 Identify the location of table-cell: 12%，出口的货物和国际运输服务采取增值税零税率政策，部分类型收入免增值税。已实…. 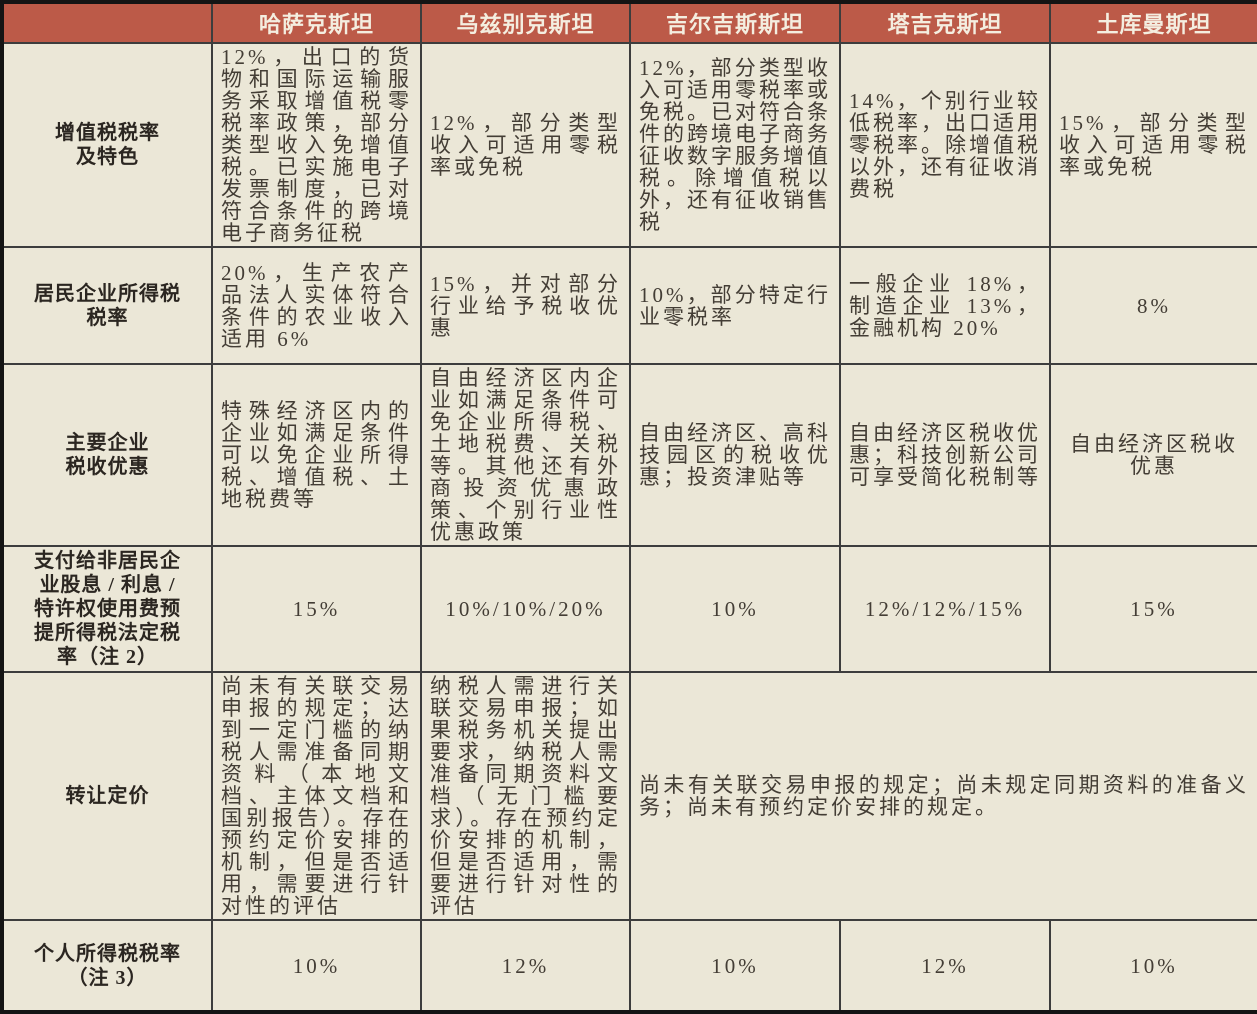
(316, 145).